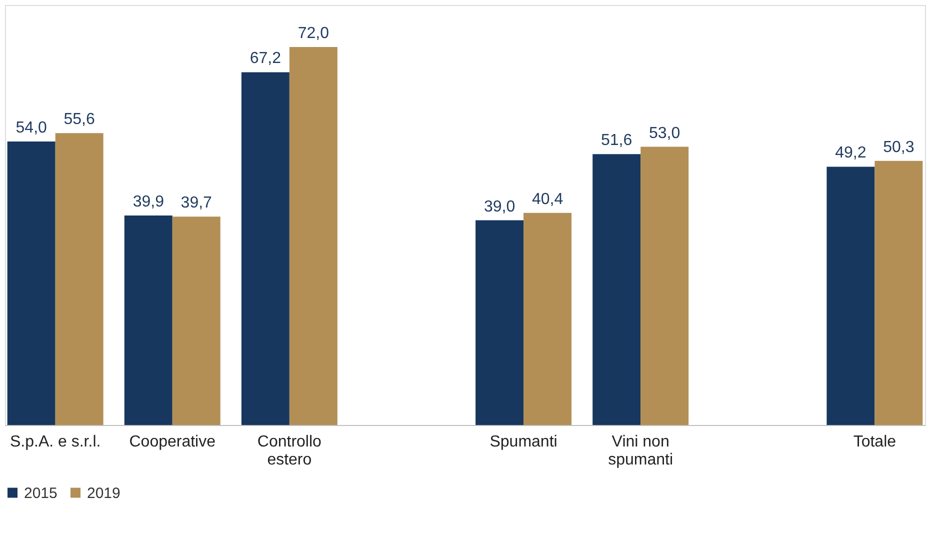  What do you see at coordinates (79, 119) in the screenshot?
I see `data-label: 55,6` at bounding box center [79, 119].